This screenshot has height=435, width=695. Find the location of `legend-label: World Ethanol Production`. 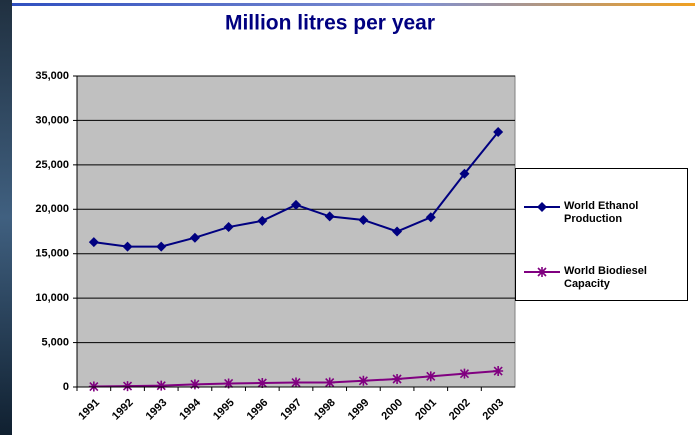

legend-label: World Ethanol Production is located at coordinates (601, 212).